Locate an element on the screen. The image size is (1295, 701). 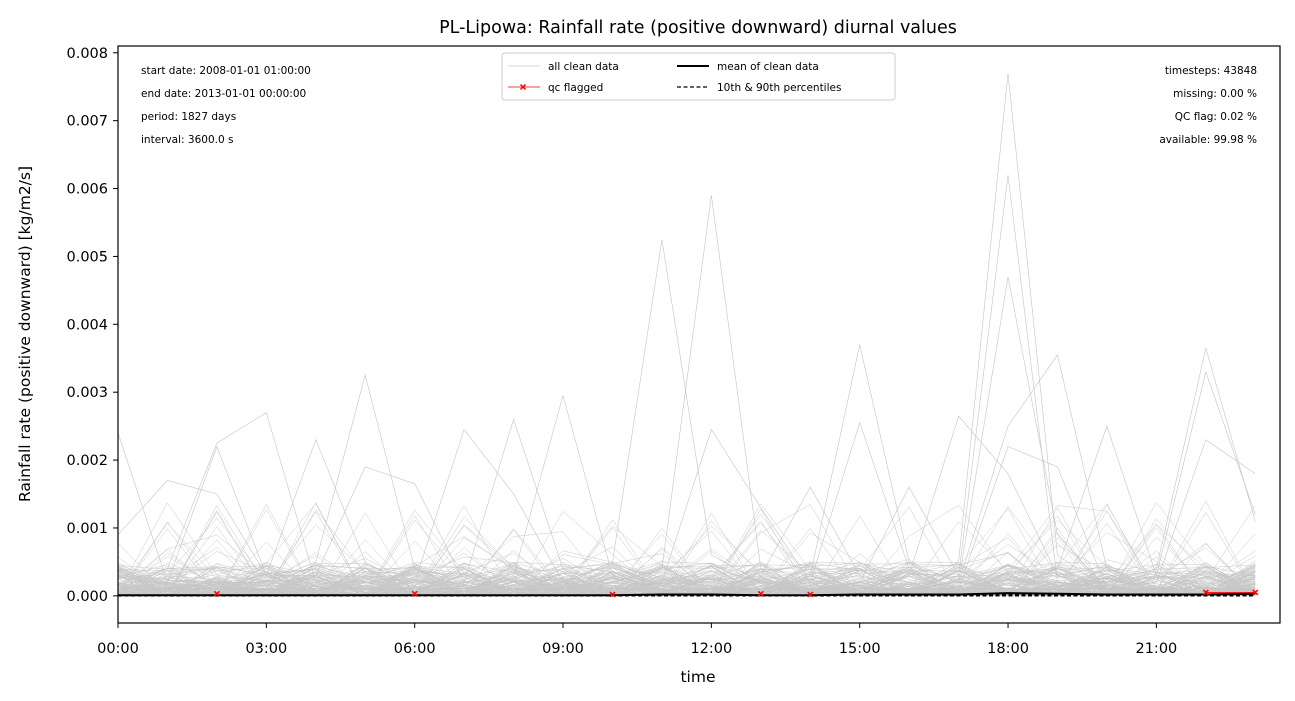
x-tick-label: 21:00 is located at coordinates (1156, 649).